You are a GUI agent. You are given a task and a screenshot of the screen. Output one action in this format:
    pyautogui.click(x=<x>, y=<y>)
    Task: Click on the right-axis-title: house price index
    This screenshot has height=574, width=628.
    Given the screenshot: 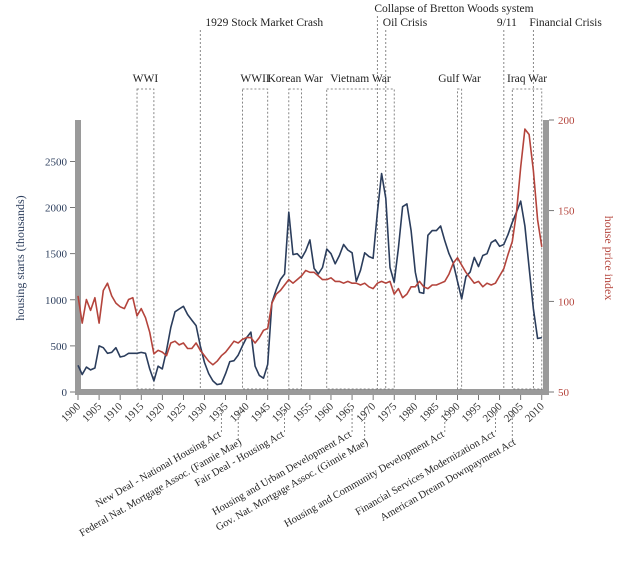 What is the action you would take?
    pyautogui.click(x=609, y=258)
    